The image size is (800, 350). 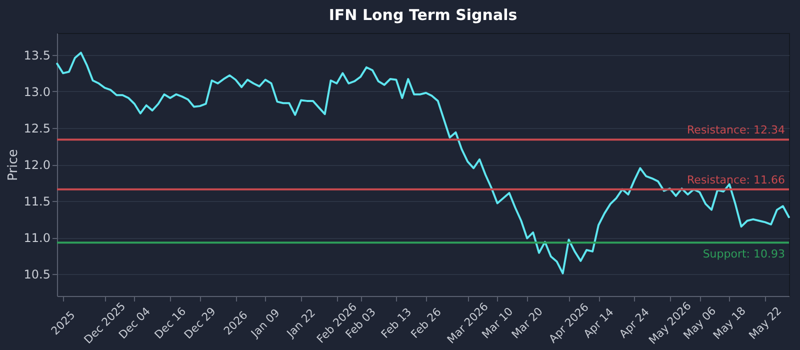 What do you see at coordinates (743, 254) in the screenshot?
I see `ref-line-label: Support: 10.93` at bounding box center [743, 254].